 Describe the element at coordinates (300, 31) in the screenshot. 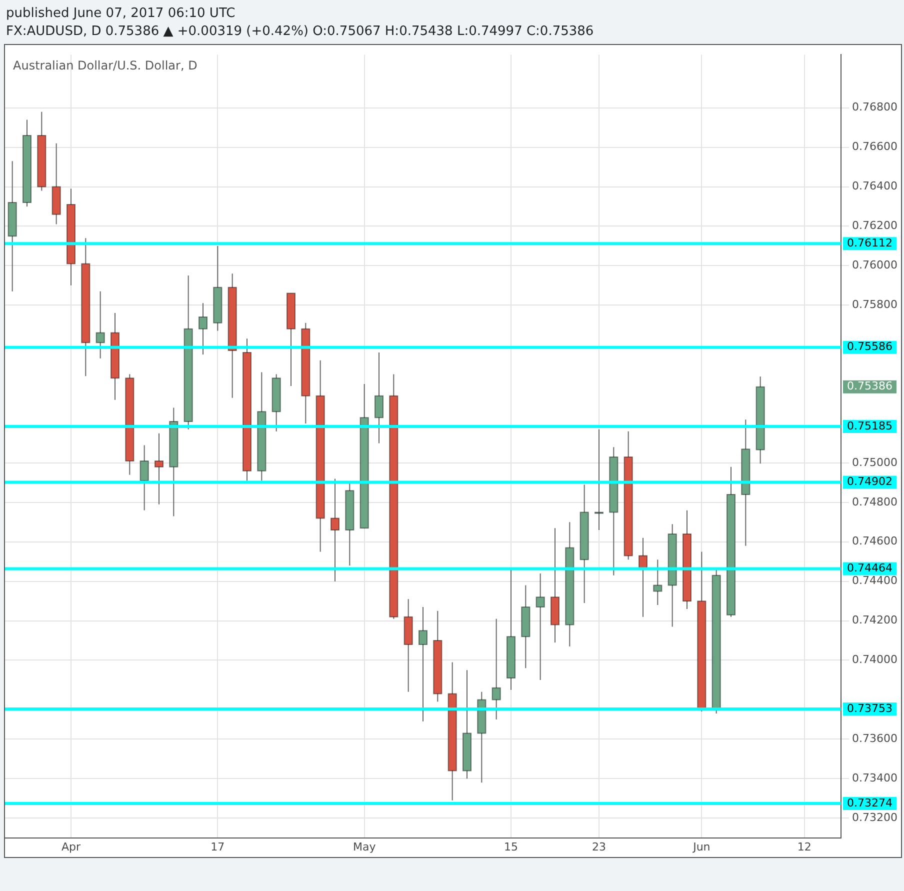

I see `chart-title: FX:AUDUSD, D 0.75386 ▲ +0.00319 (+0.42%) O:0.75067 H:0.75438 L:0.74997 C:0.75386` at that location.